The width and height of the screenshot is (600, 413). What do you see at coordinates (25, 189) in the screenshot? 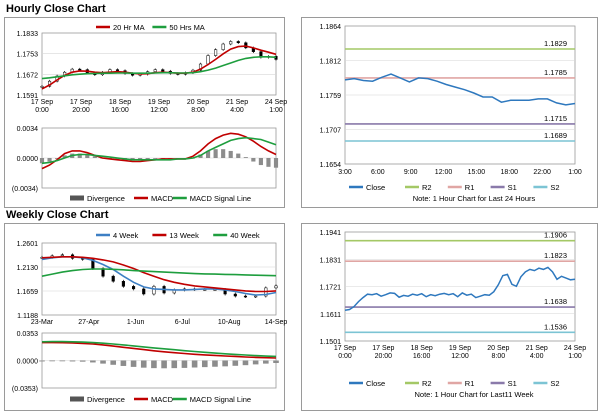
I see `hourly-macd-ytick: (0.0034)` at bounding box center [25, 189].